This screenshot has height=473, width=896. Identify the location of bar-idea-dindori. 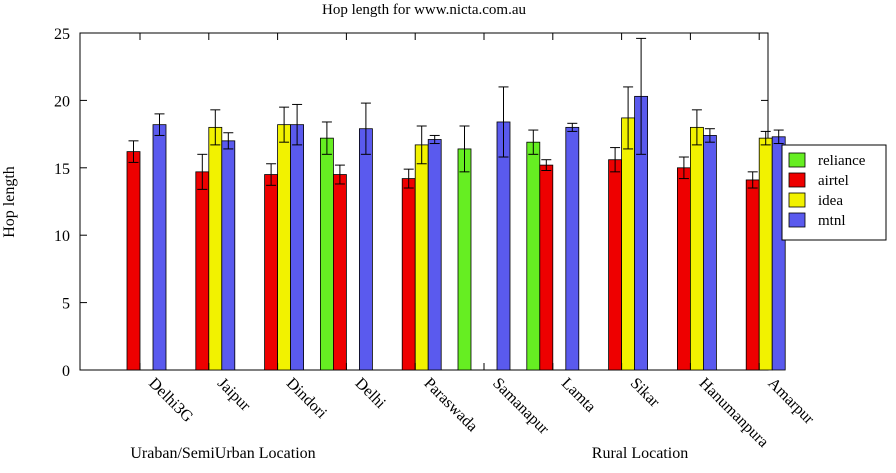
(284, 247).